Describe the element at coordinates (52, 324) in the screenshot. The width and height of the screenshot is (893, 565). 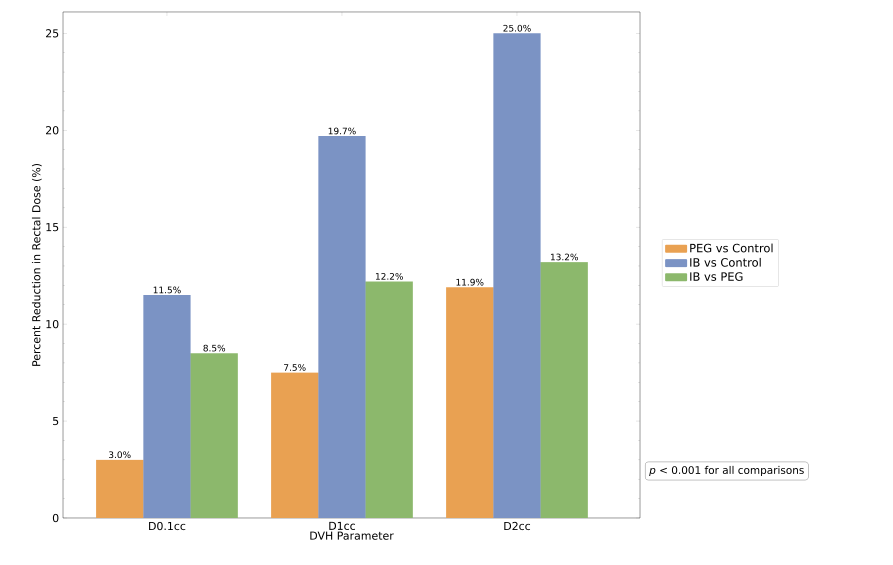
I see `y-tick-label: 10` at that location.